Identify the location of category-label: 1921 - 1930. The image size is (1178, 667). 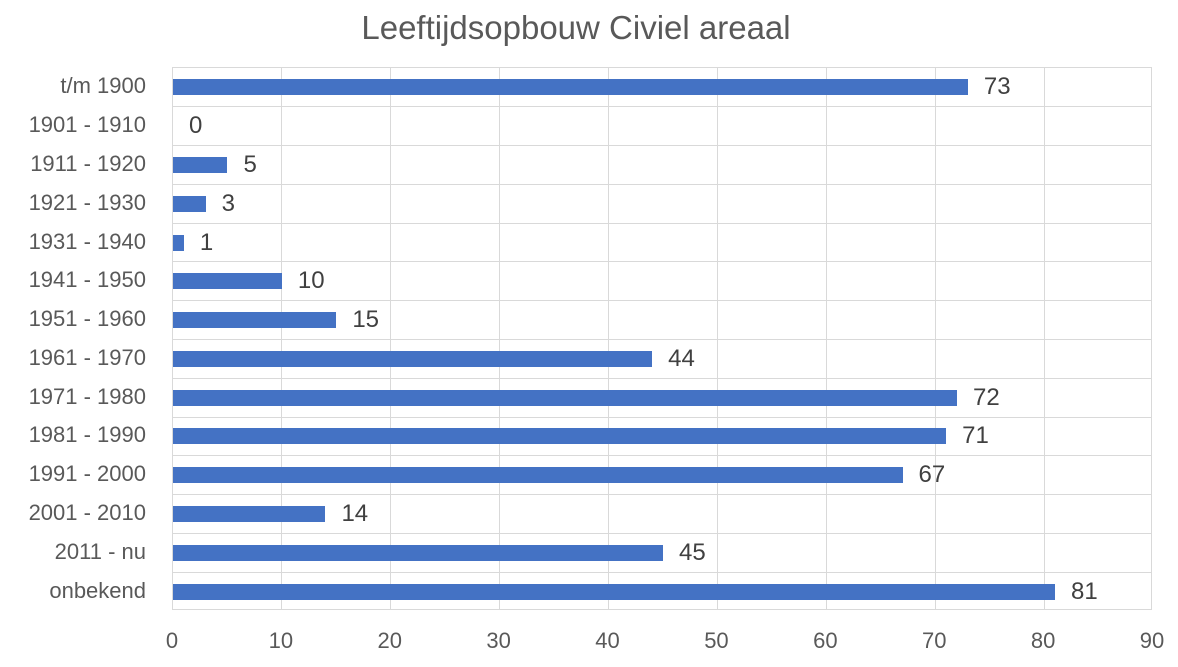
(87, 202).